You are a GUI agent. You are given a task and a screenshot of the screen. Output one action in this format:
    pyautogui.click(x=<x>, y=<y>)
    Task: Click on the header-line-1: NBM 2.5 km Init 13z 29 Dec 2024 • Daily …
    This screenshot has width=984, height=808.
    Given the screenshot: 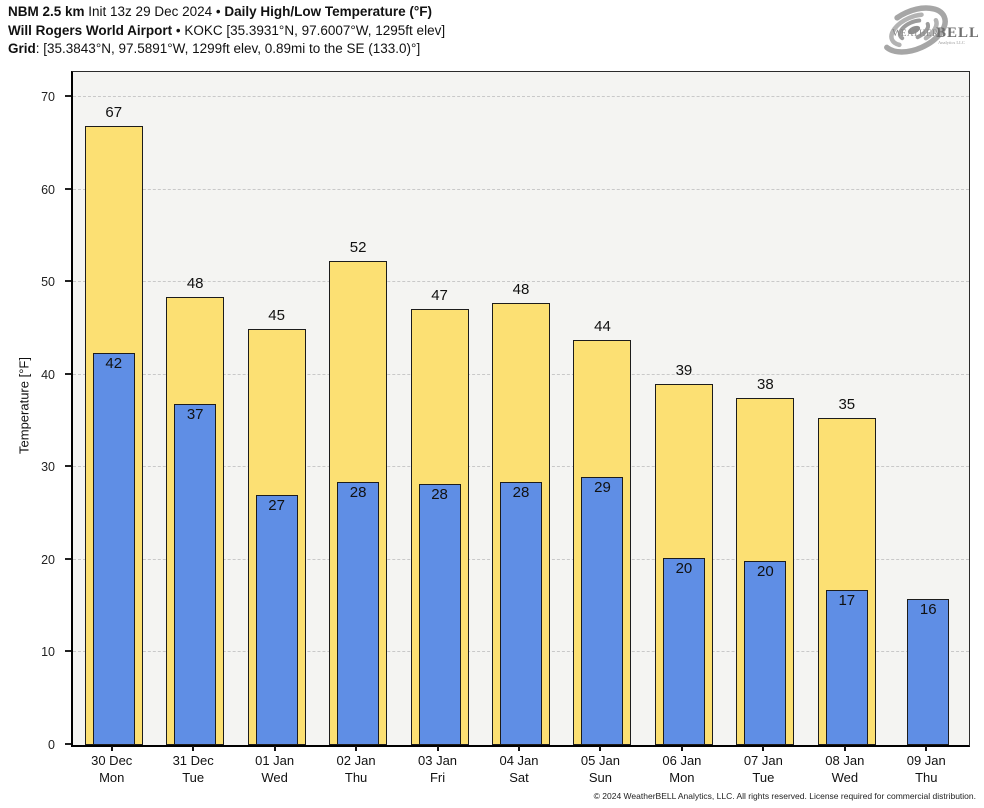 What is the action you would take?
    pyautogui.click(x=226, y=12)
    